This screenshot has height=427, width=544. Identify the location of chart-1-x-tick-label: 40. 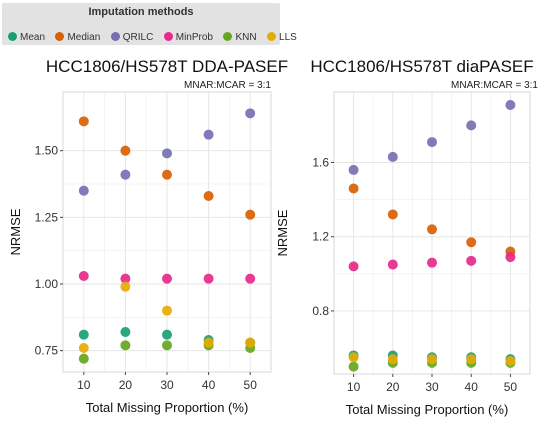
(209, 385).